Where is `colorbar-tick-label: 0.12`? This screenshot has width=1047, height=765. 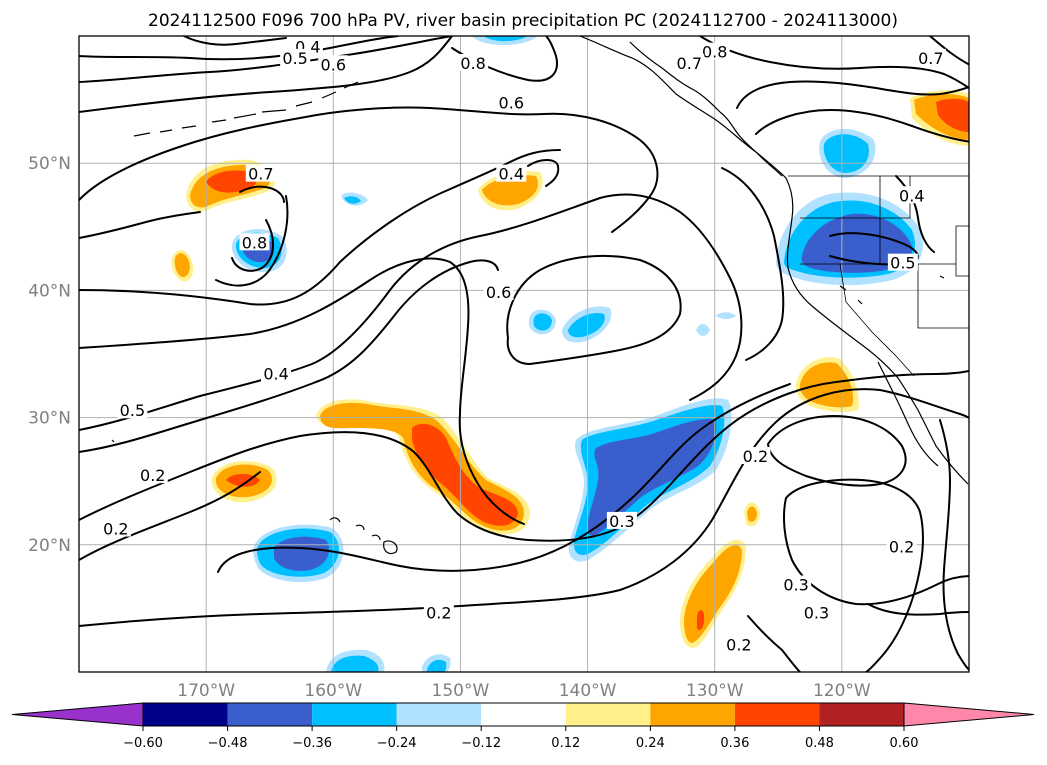 colorbar-tick-label: 0.12 is located at coordinates (565, 743).